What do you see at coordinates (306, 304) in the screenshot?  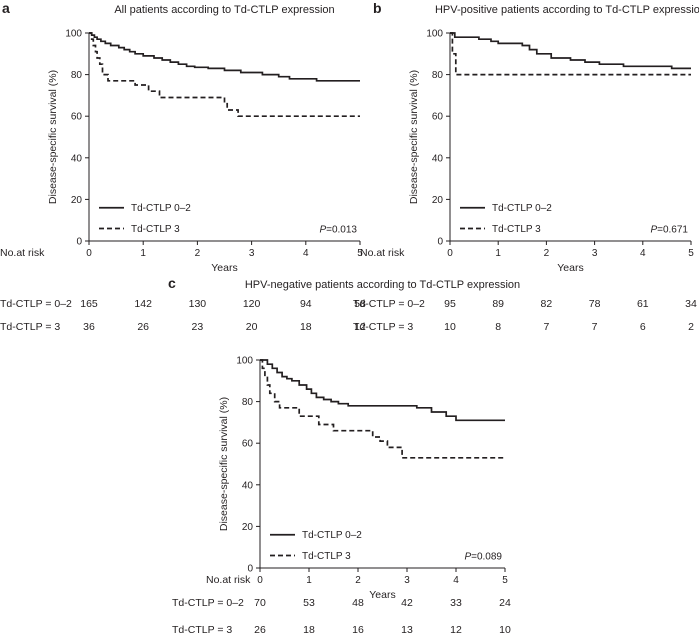 I see `risk-count: 94` at bounding box center [306, 304].